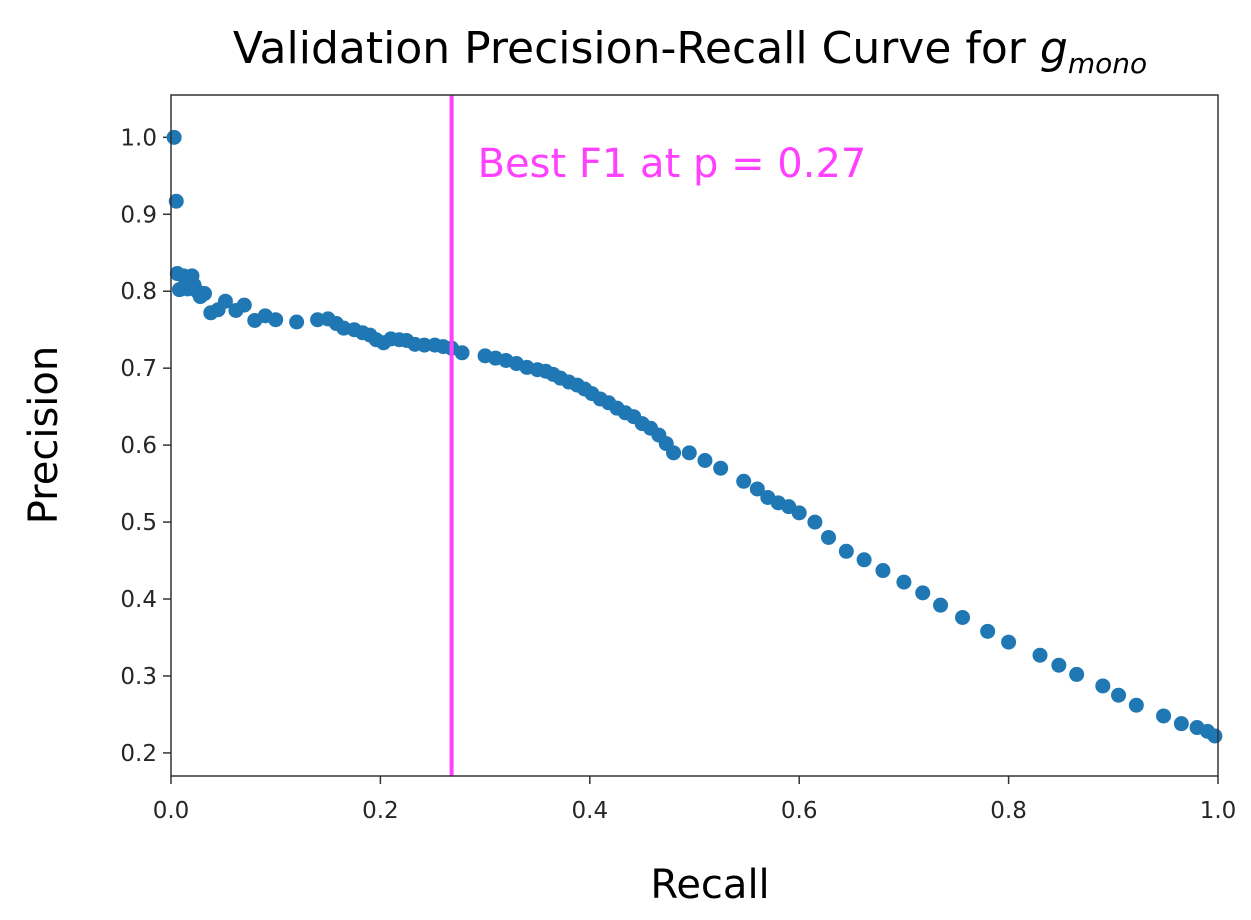  I want to click on y-tick-label: 0.5, so click(138, 523).